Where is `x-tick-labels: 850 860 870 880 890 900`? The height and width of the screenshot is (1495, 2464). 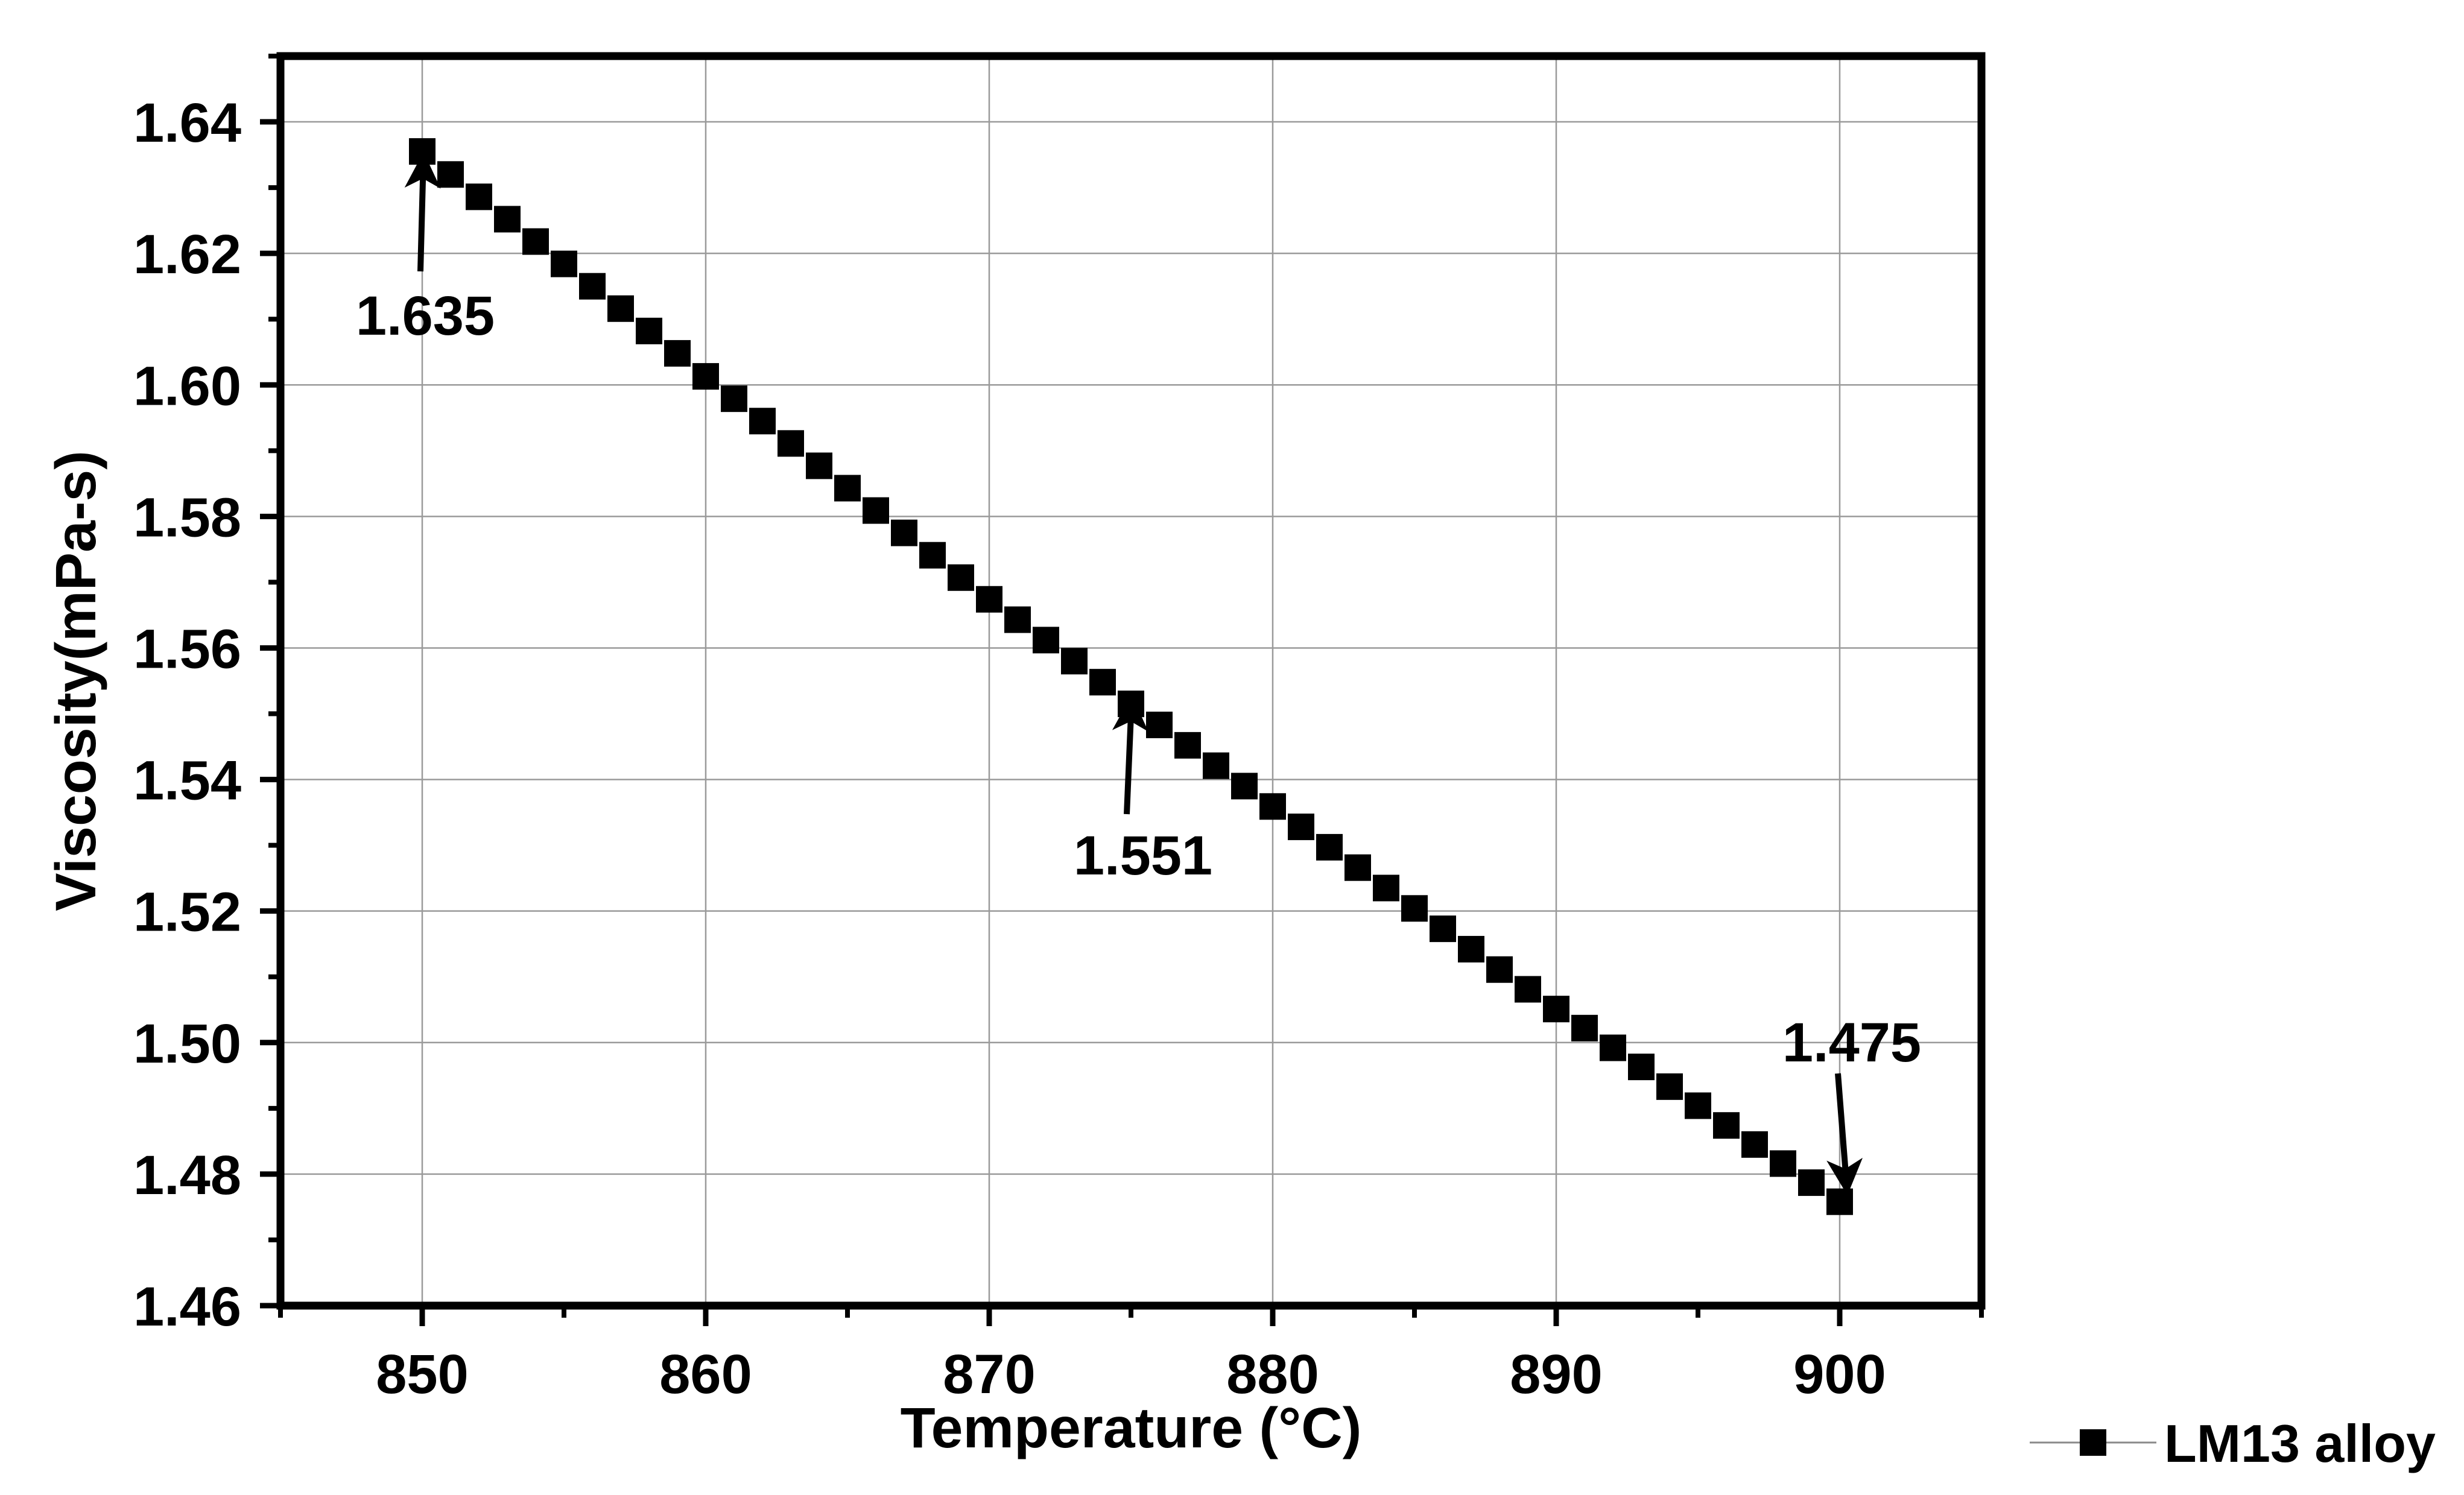 x-tick-labels: 850 860 870 880 890 900 is located at coordinates (1131, 1374).